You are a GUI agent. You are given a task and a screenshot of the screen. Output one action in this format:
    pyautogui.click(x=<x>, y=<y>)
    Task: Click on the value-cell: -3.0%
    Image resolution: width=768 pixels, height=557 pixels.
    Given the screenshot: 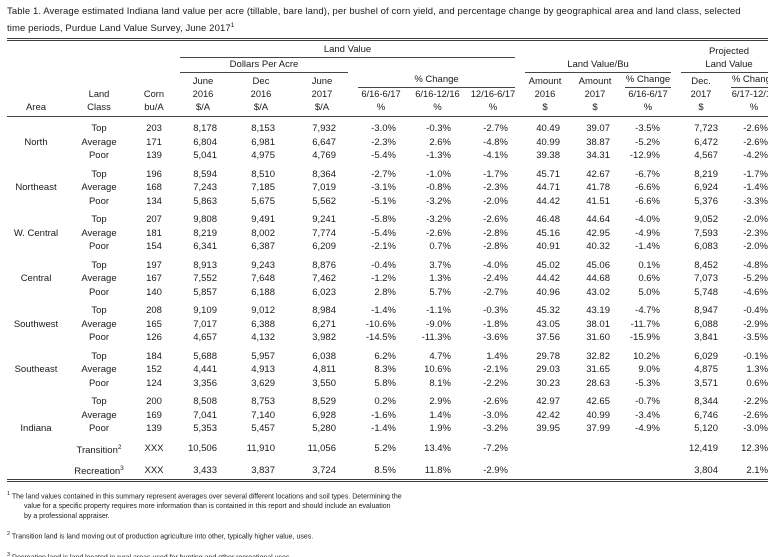 What is the action you would take?
    pyautogui.click(x=383, y=129)
    